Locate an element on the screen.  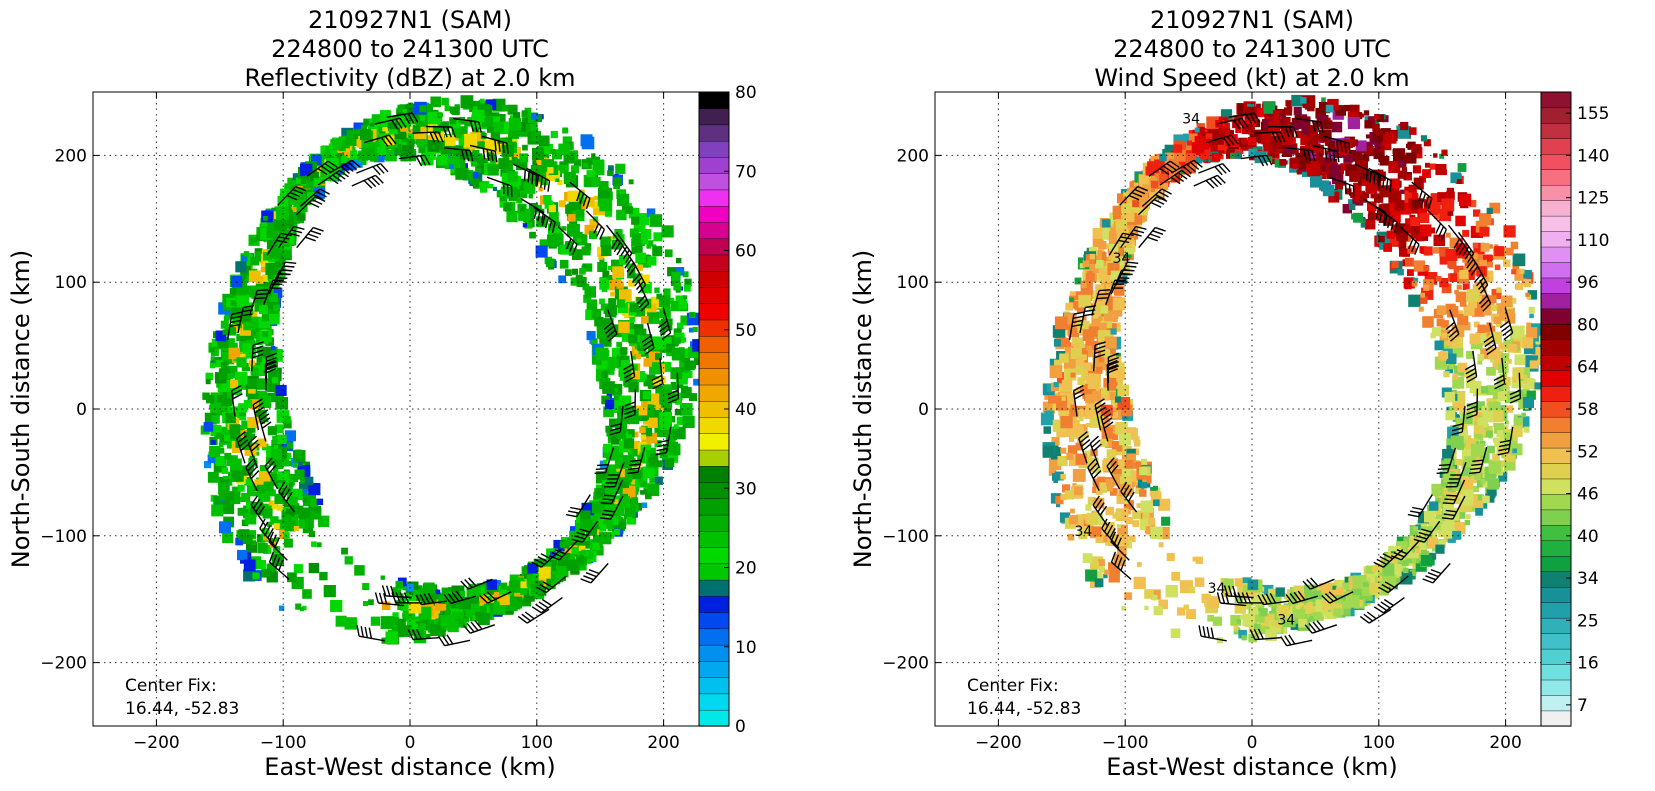
wind-time-range: 224800 to 241300 UTC is located at coordinates (1252, 49).